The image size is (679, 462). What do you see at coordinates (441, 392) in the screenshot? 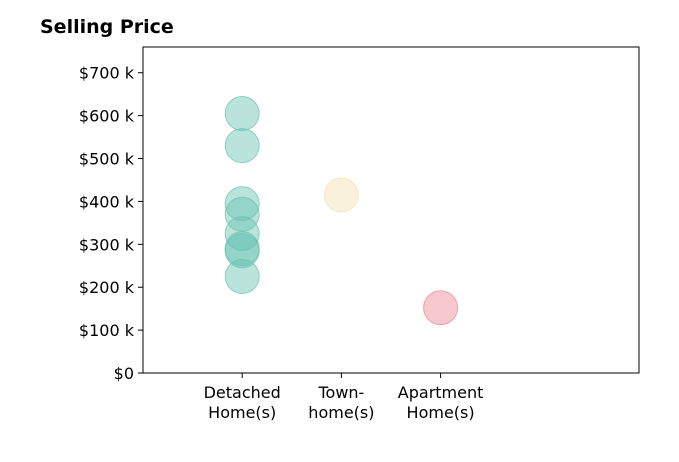
I see `x-tick-label: Apartment` at bounding box center [441, 392].